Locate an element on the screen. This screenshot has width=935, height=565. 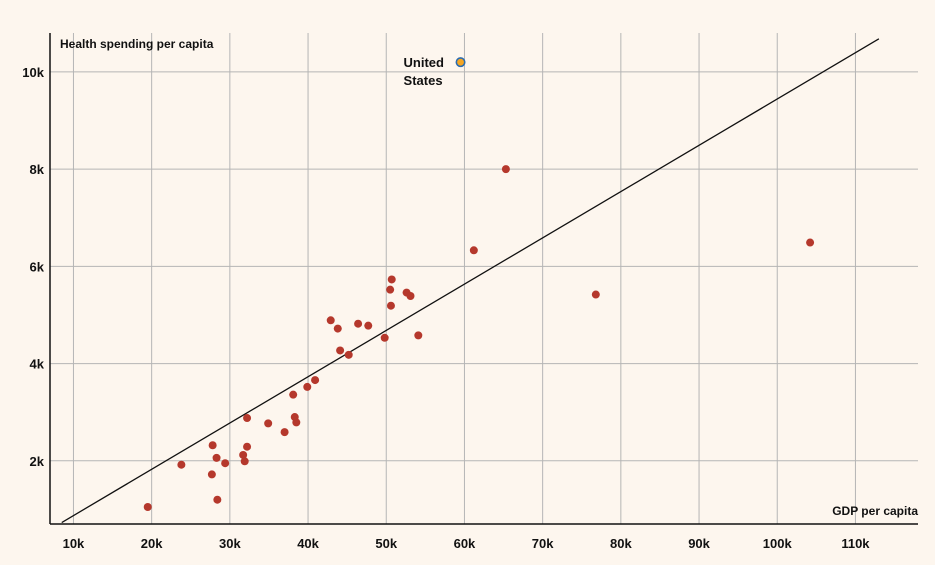
x-tick-label: 80k is located at coordinates (621, 543).